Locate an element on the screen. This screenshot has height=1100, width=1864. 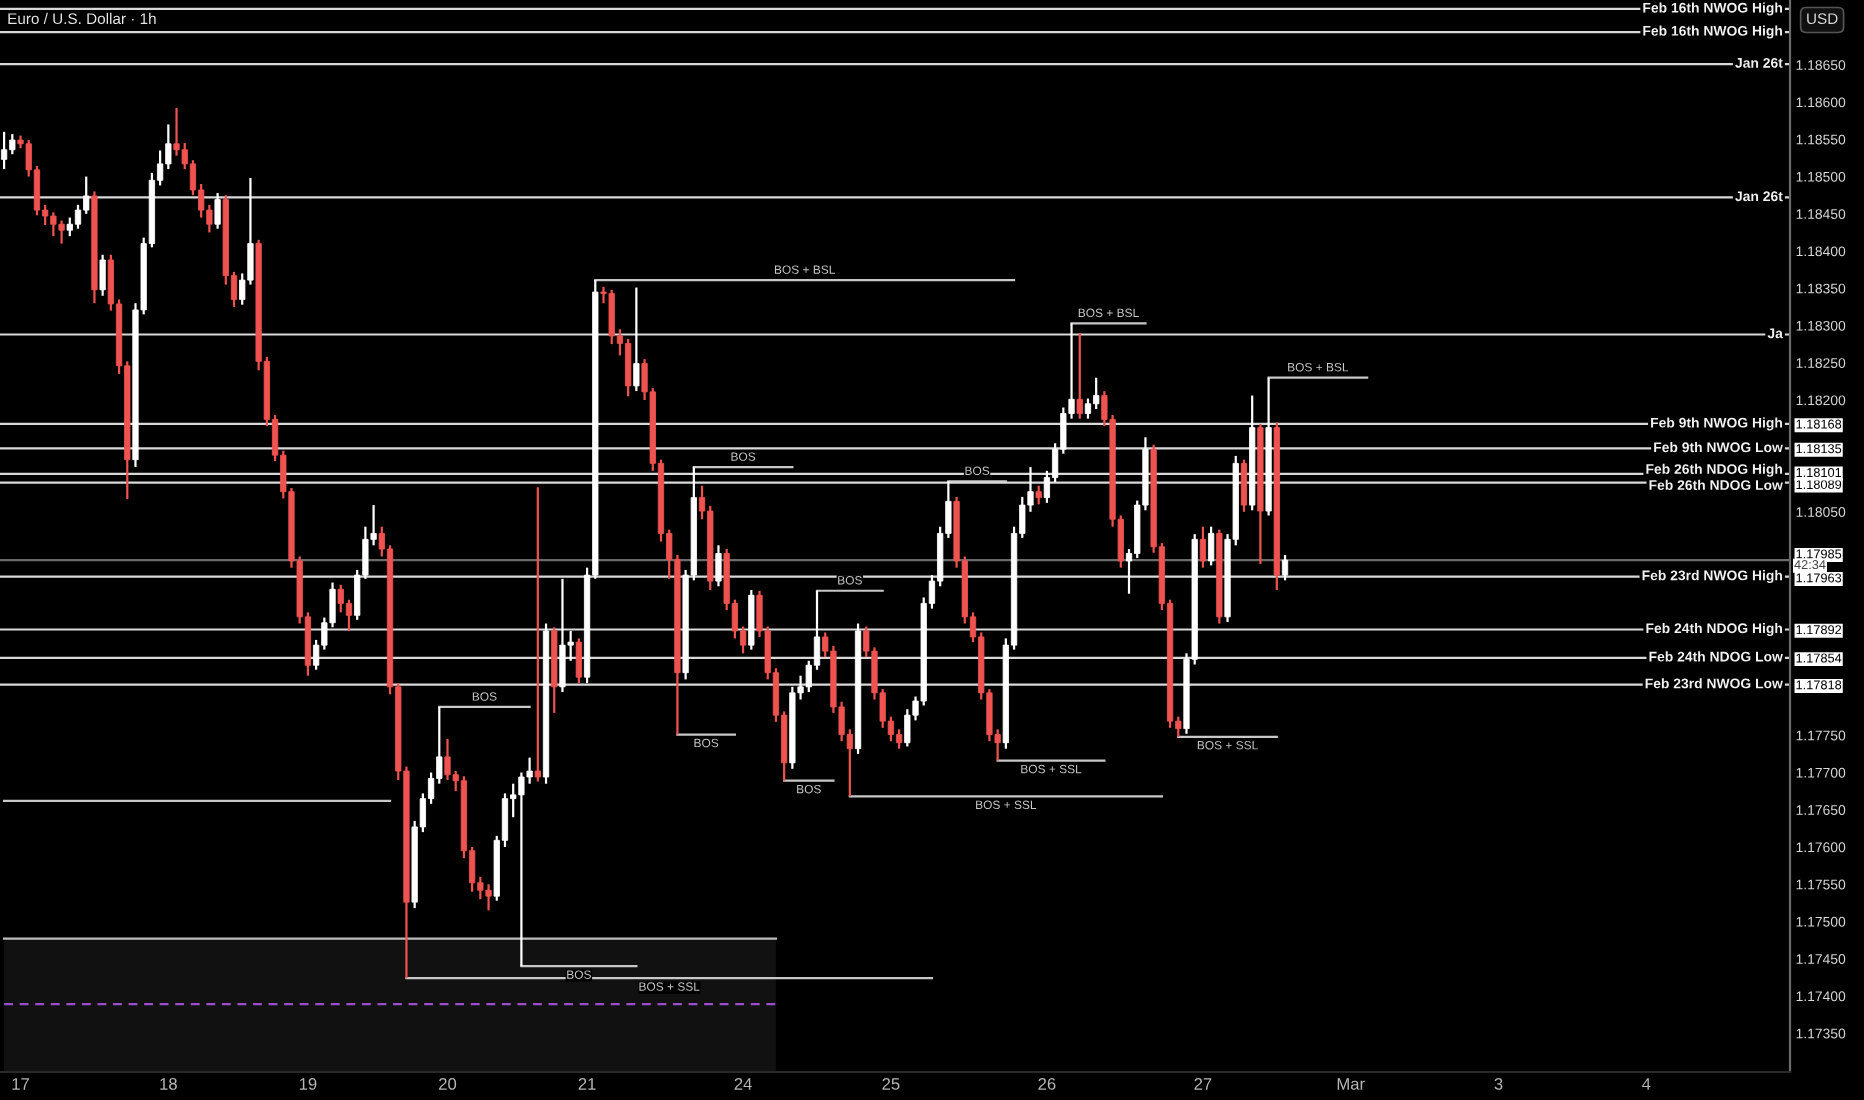
x-tick-label: 24 is located at coordinates (743, 1084).